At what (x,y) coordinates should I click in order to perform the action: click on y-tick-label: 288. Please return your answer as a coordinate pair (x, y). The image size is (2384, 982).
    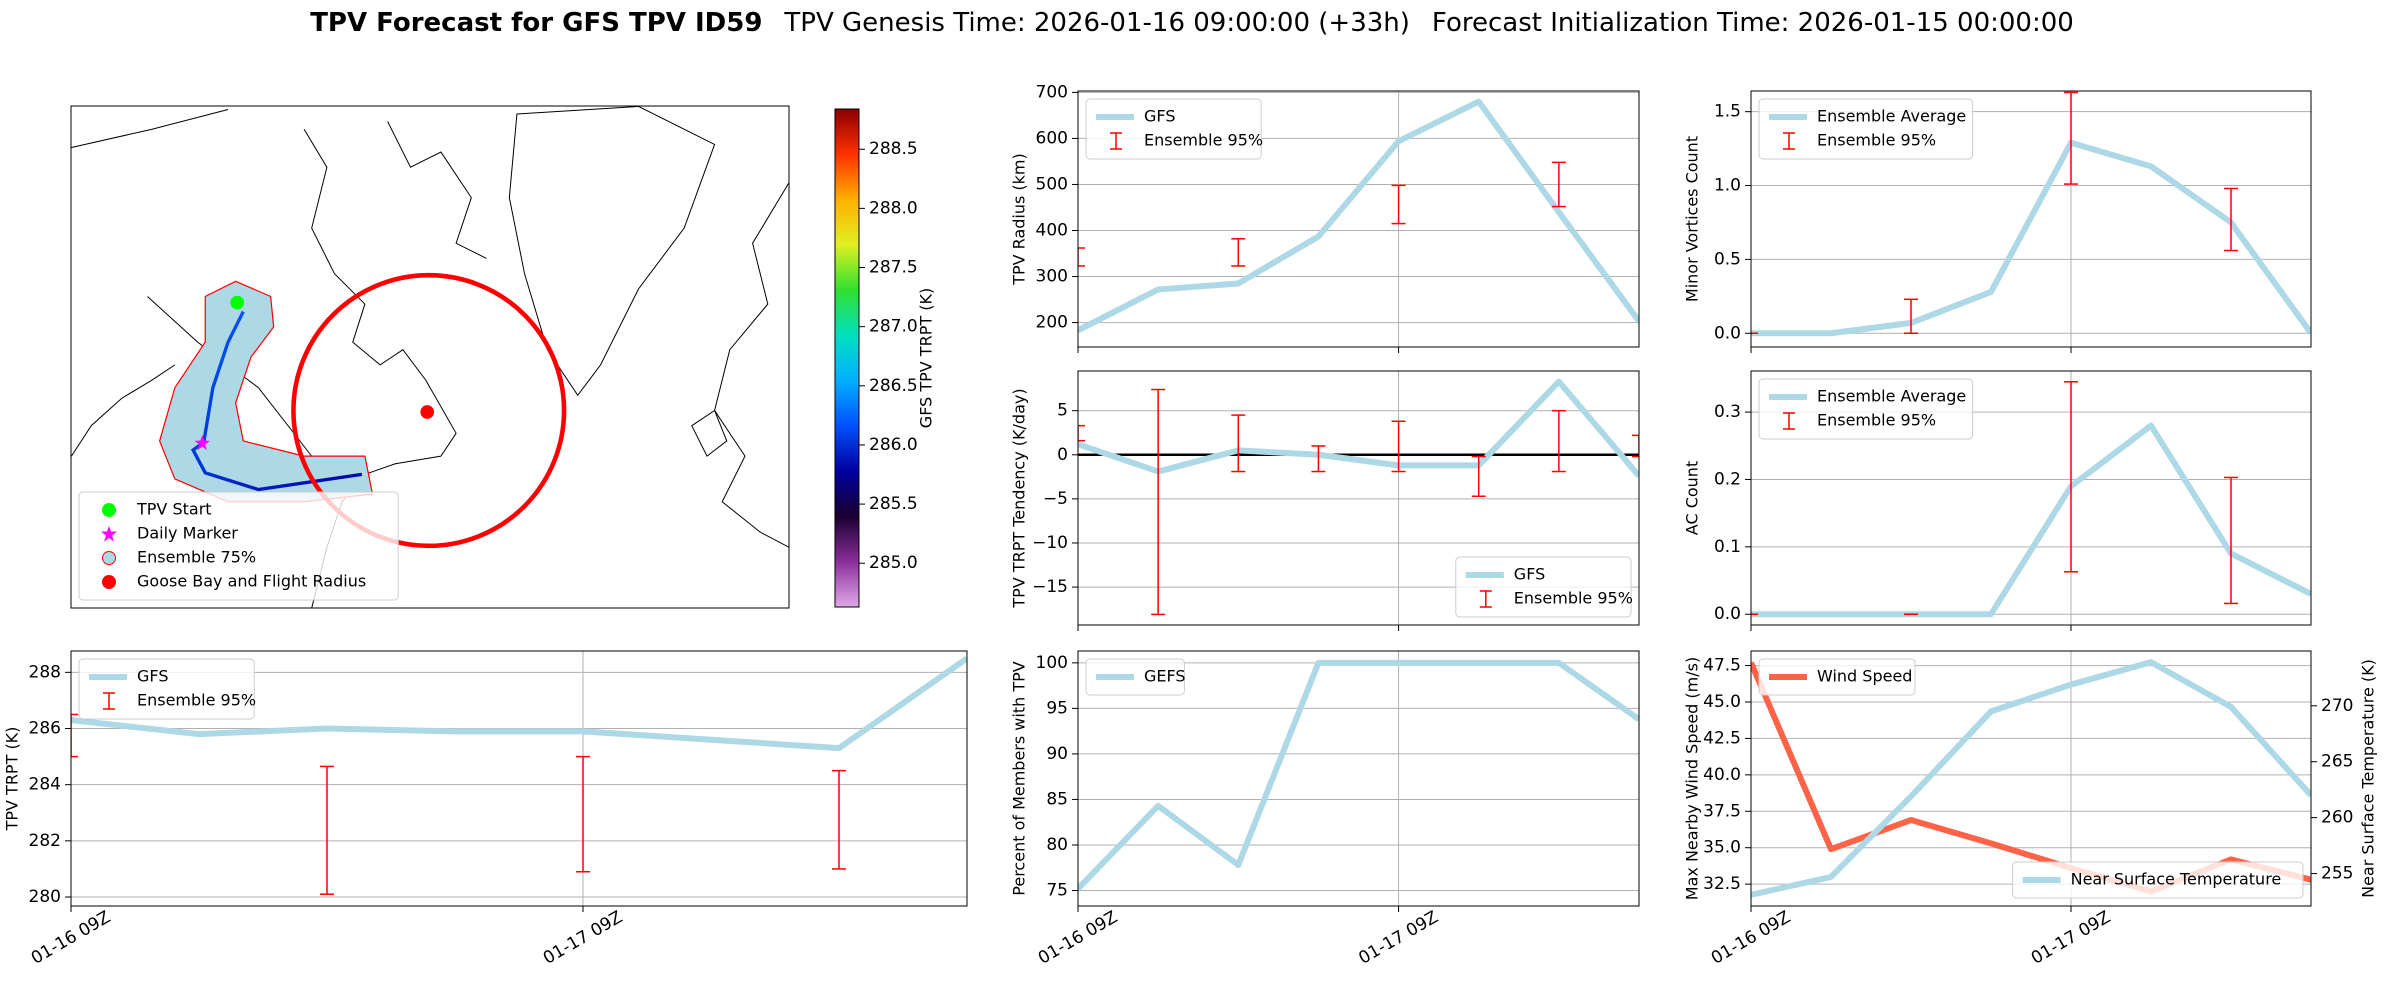
    Looking at the image, I should click on (45, 672).